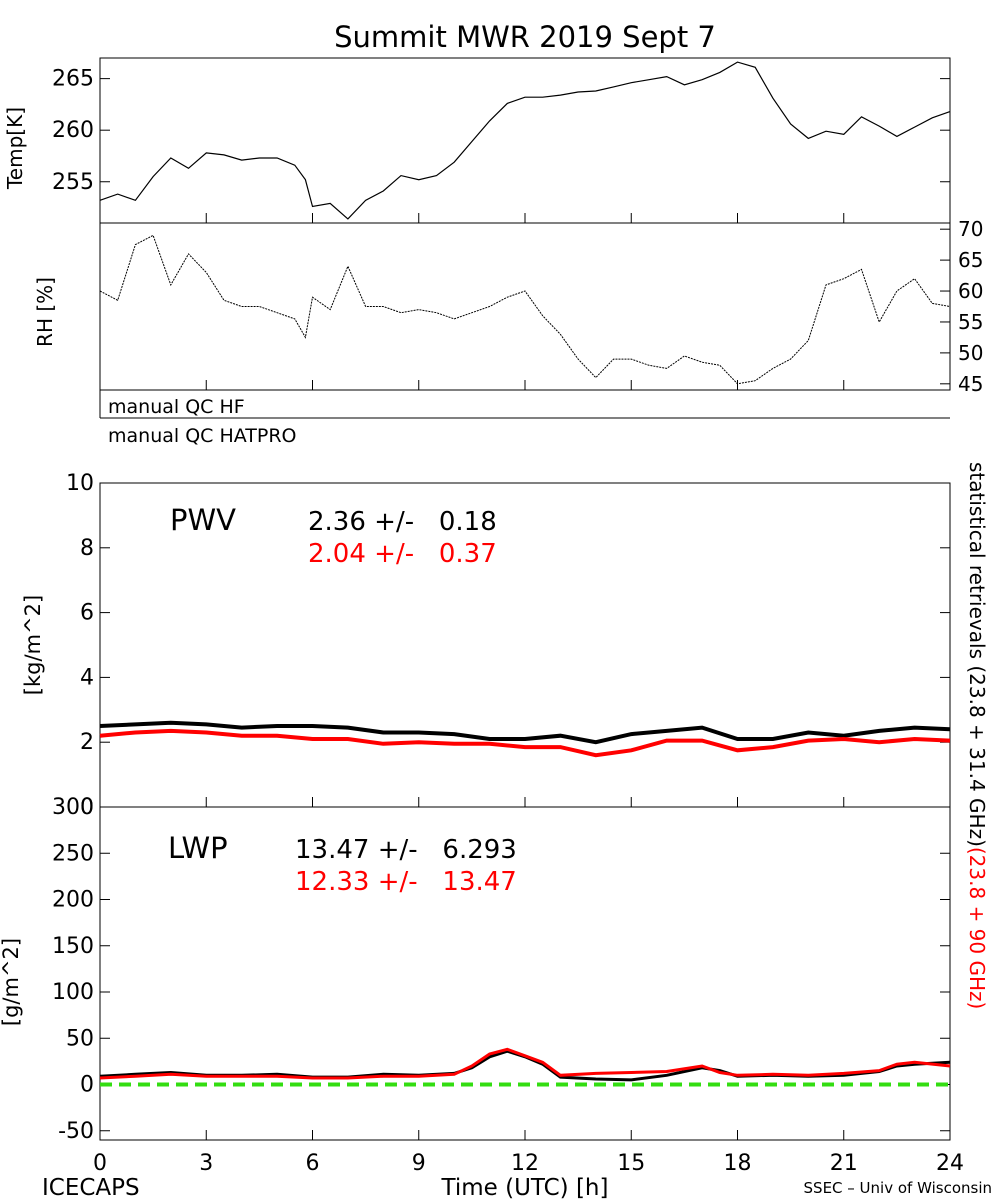 The width and height of the screenshot is (1000, 1200). What do you see at coordinates (206, 1163) in the screenshot?
I see `x-tick-label: 3` at bounding box center [206, 1163].